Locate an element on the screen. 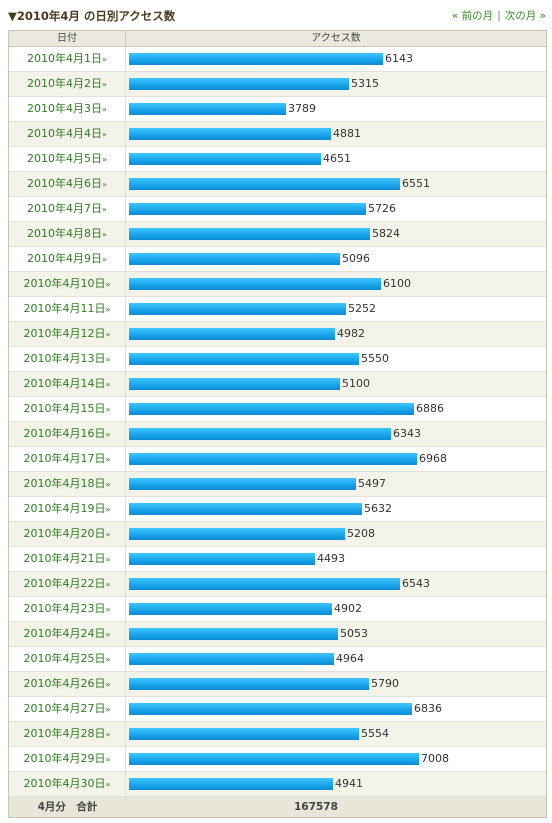 The height and width of the screenshot is (823, 552). access-value-label: 4941 is located at coordinates (349, 783).